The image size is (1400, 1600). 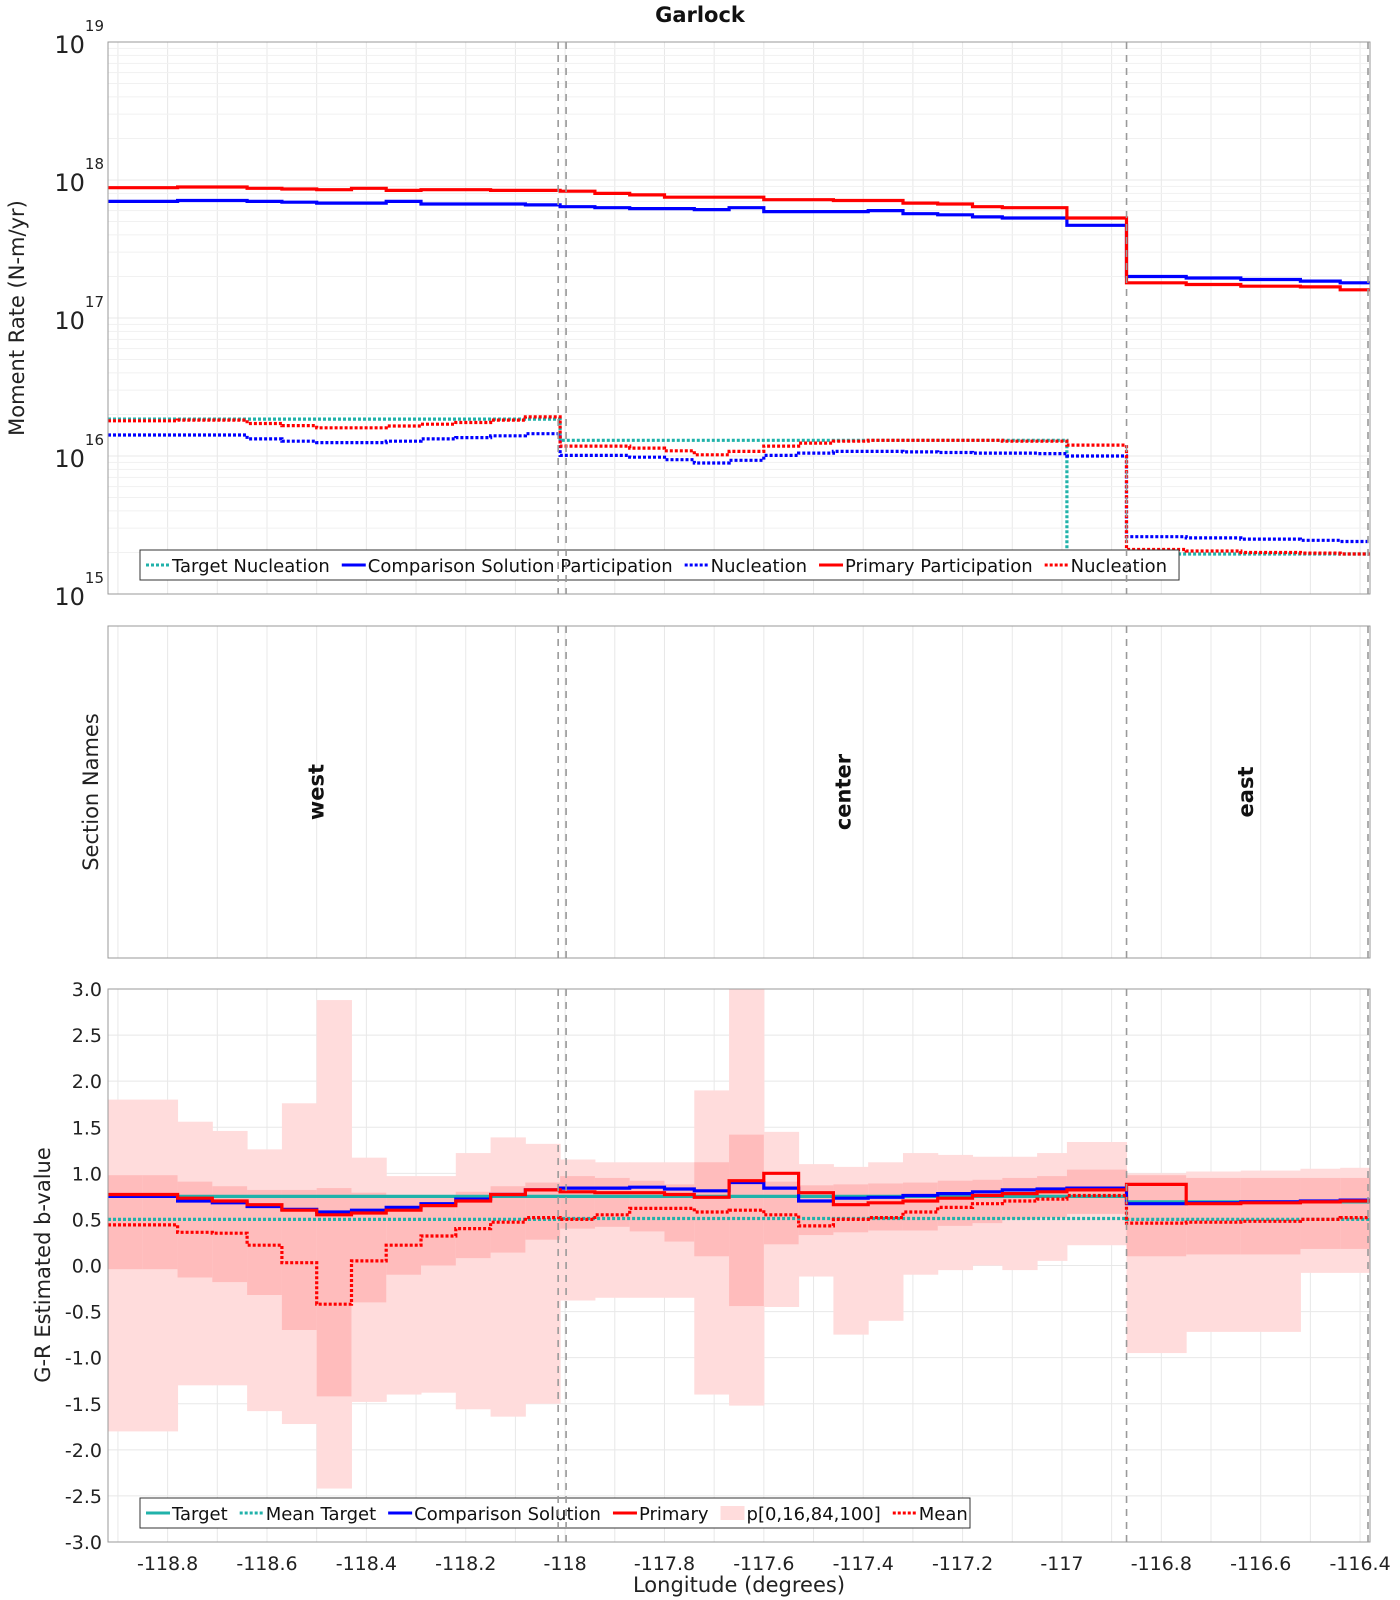 I want to click on x-tick-label: -117, so click(x=1061, y=1564).